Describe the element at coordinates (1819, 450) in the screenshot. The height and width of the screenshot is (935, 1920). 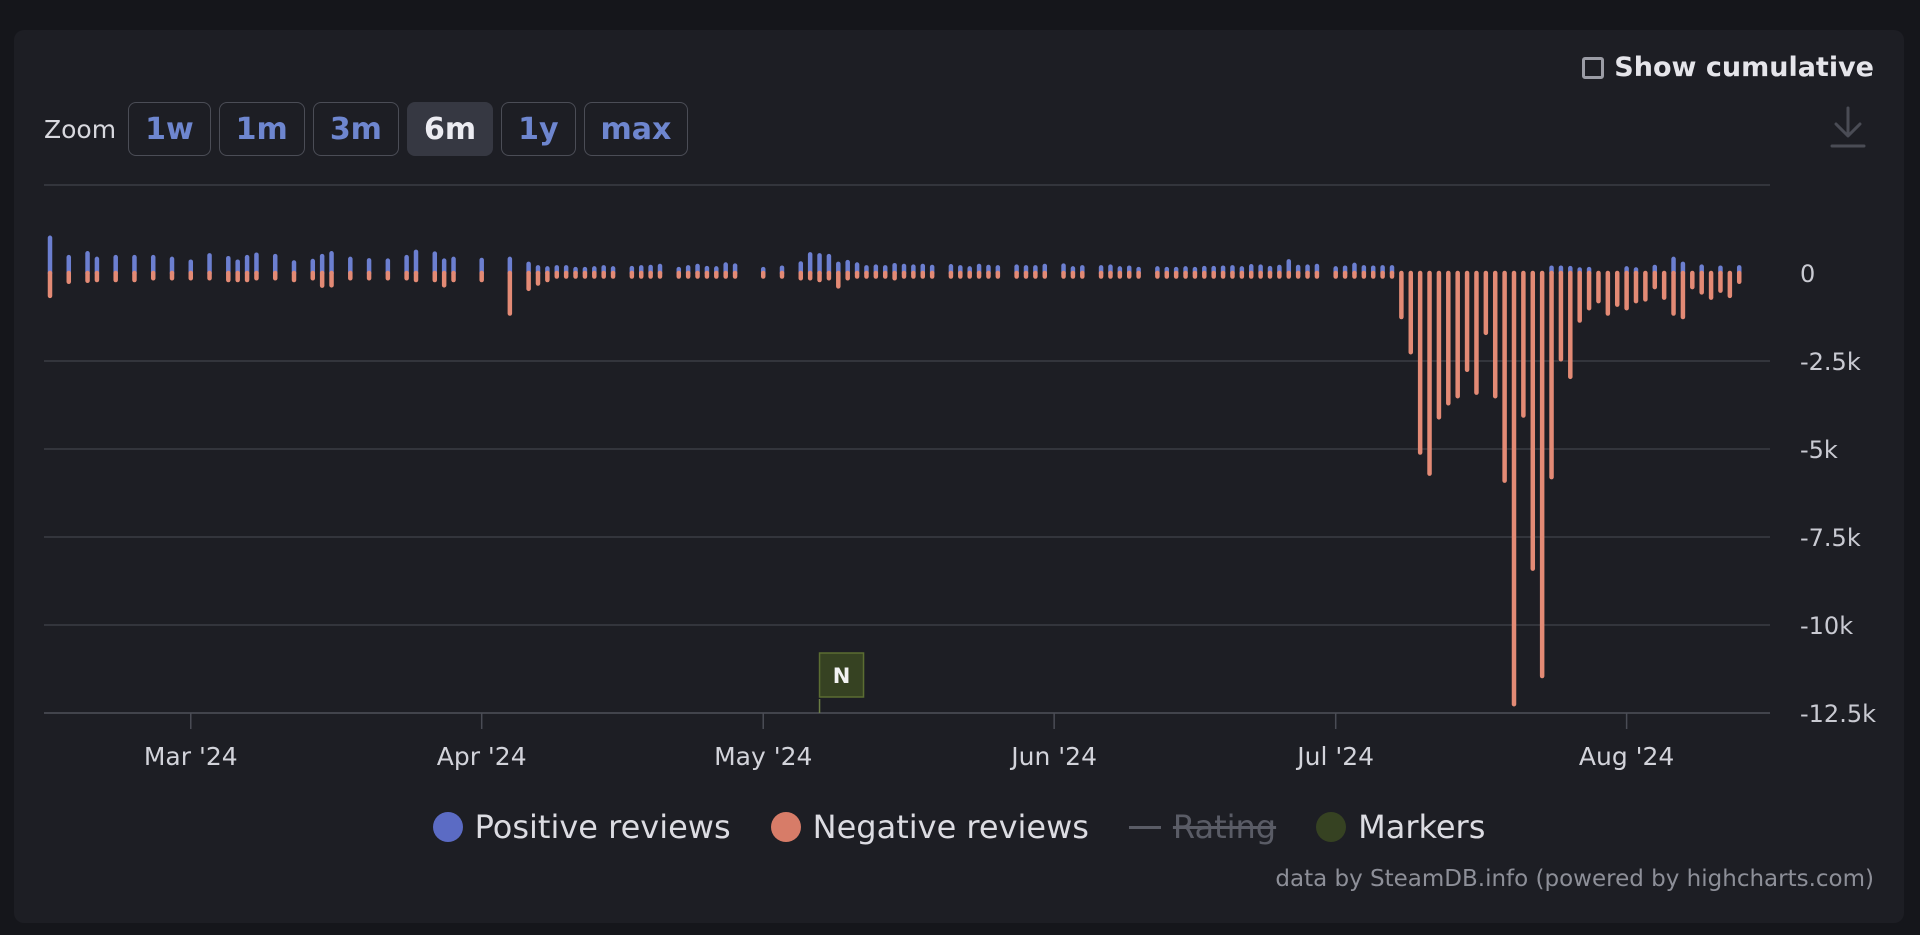
I see `y-tick-label: -5k` at that location.